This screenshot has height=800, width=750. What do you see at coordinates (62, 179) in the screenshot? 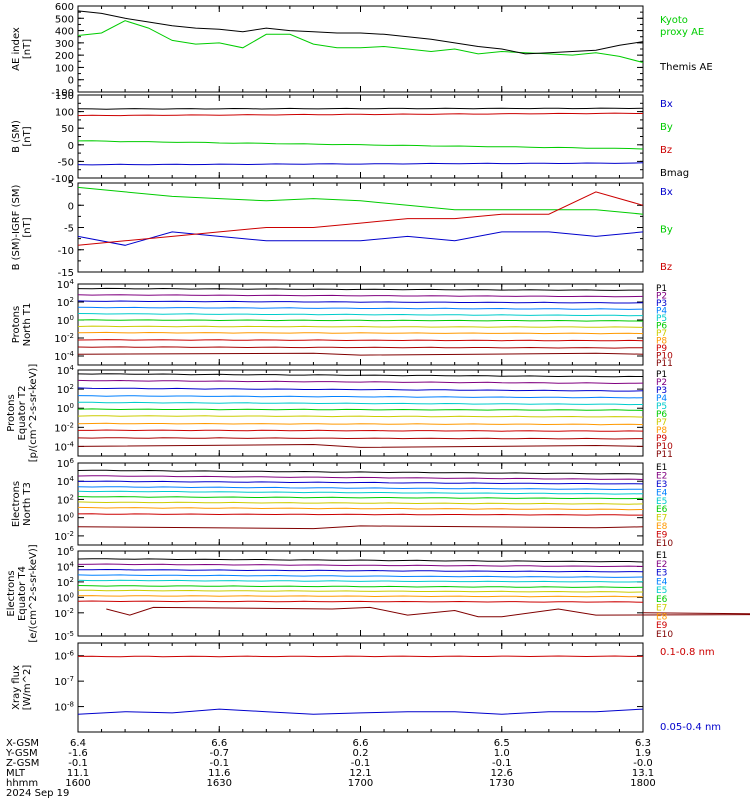
I see `y-tick-label: -100` at bounding box center [62, 179].